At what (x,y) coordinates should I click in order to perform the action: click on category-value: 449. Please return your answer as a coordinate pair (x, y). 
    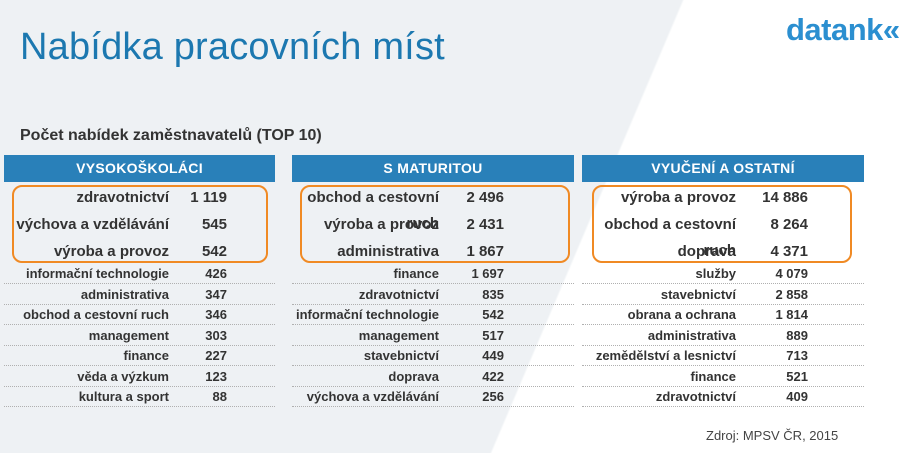
    Looking at the image, I should click on (493, 355).